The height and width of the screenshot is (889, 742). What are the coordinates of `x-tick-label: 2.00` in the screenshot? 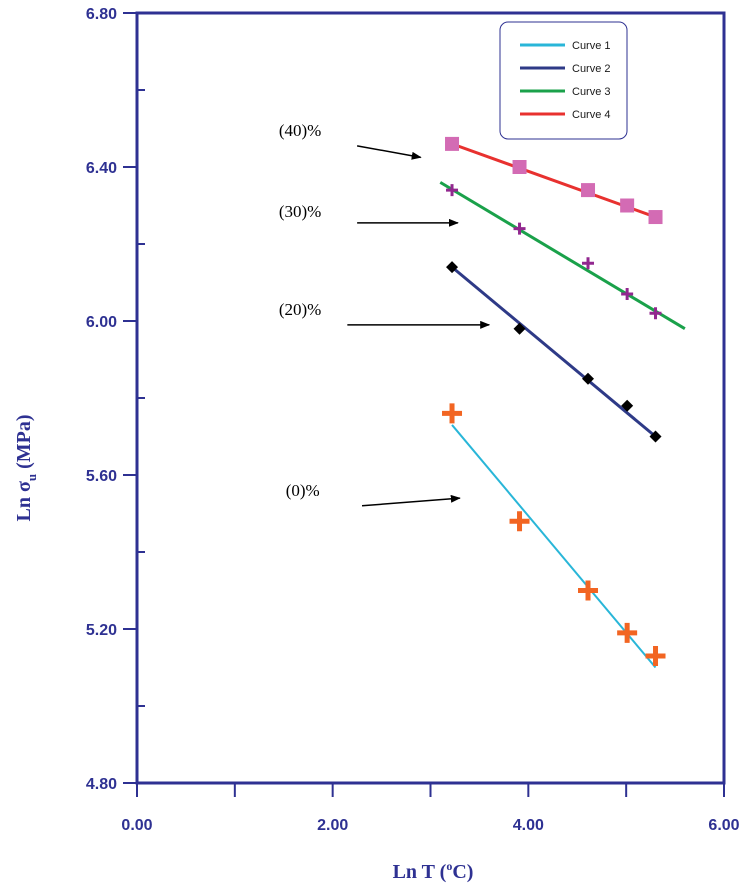 It's located at (332, 825).